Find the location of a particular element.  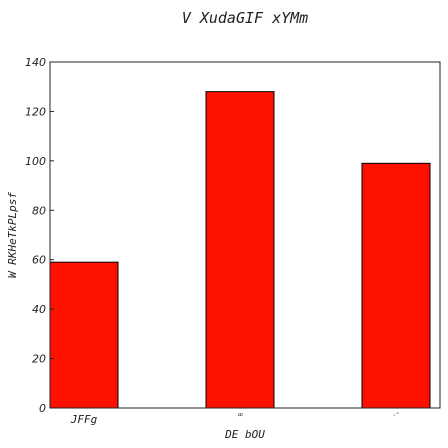

chart-title: V XudaGIF xYMm is located at coordinates (245, 18).